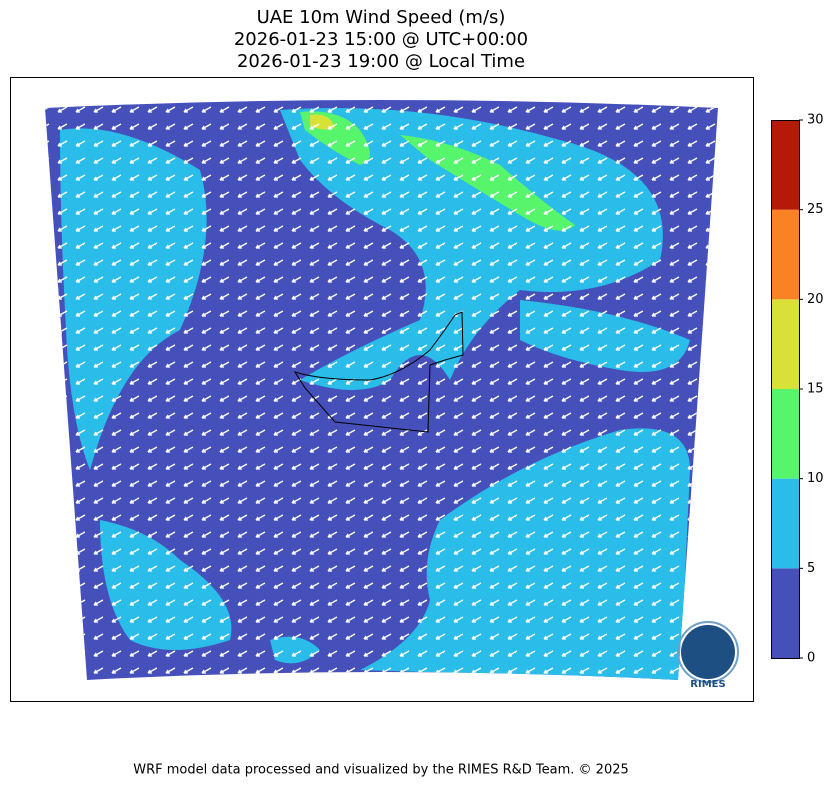 The width and height of the screenshot is (835, 792). I want to click on title-line: 2026-01-23 15:00 @ UTC+00:00, so click(381, 39).